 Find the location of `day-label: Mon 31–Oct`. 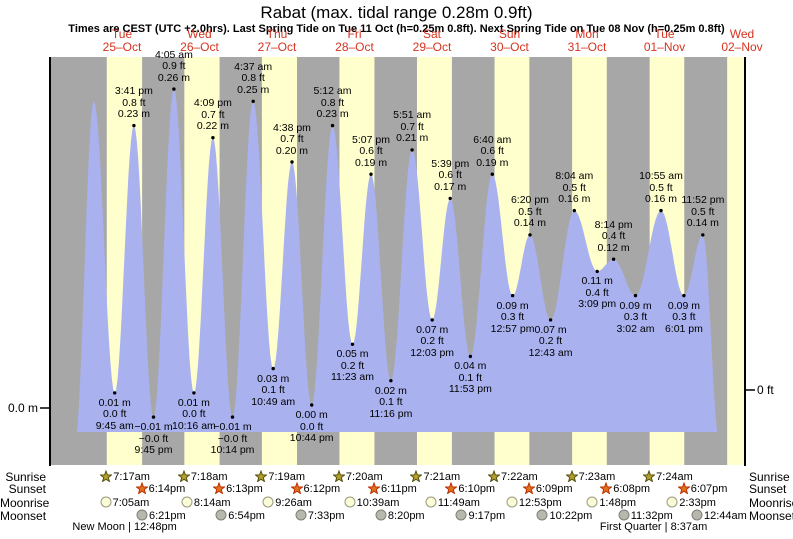

day-label: Mon 31–Oct is located at coordinates (587, 40).